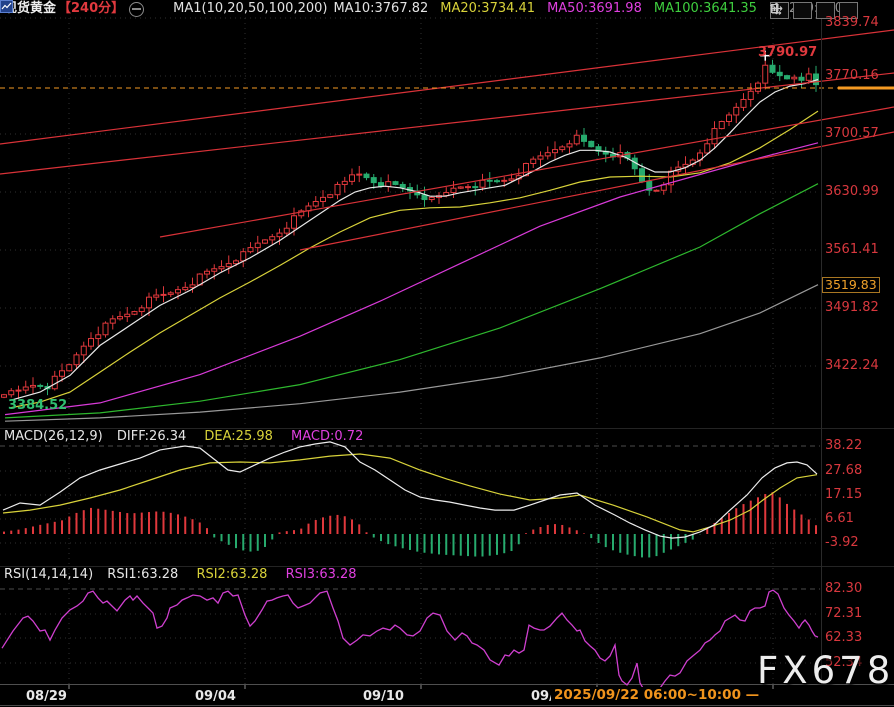  Describe the element at coordinates (91, 8) in the screenshot. I see `period-selector: 【240分】` at that location.